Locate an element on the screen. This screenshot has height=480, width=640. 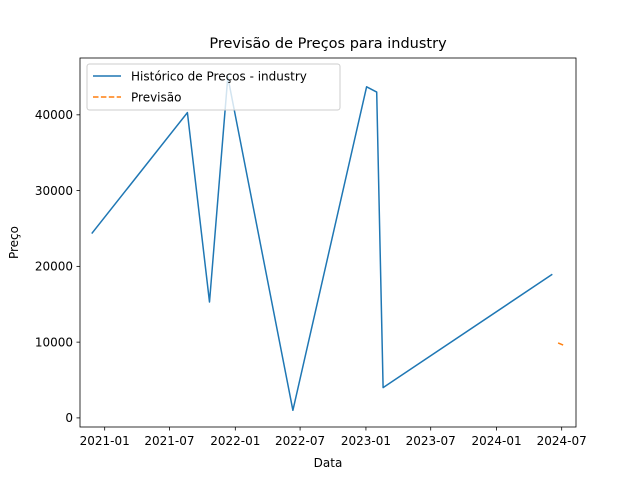
y-tick-label: 20000 is located at coordinates (54, 267).